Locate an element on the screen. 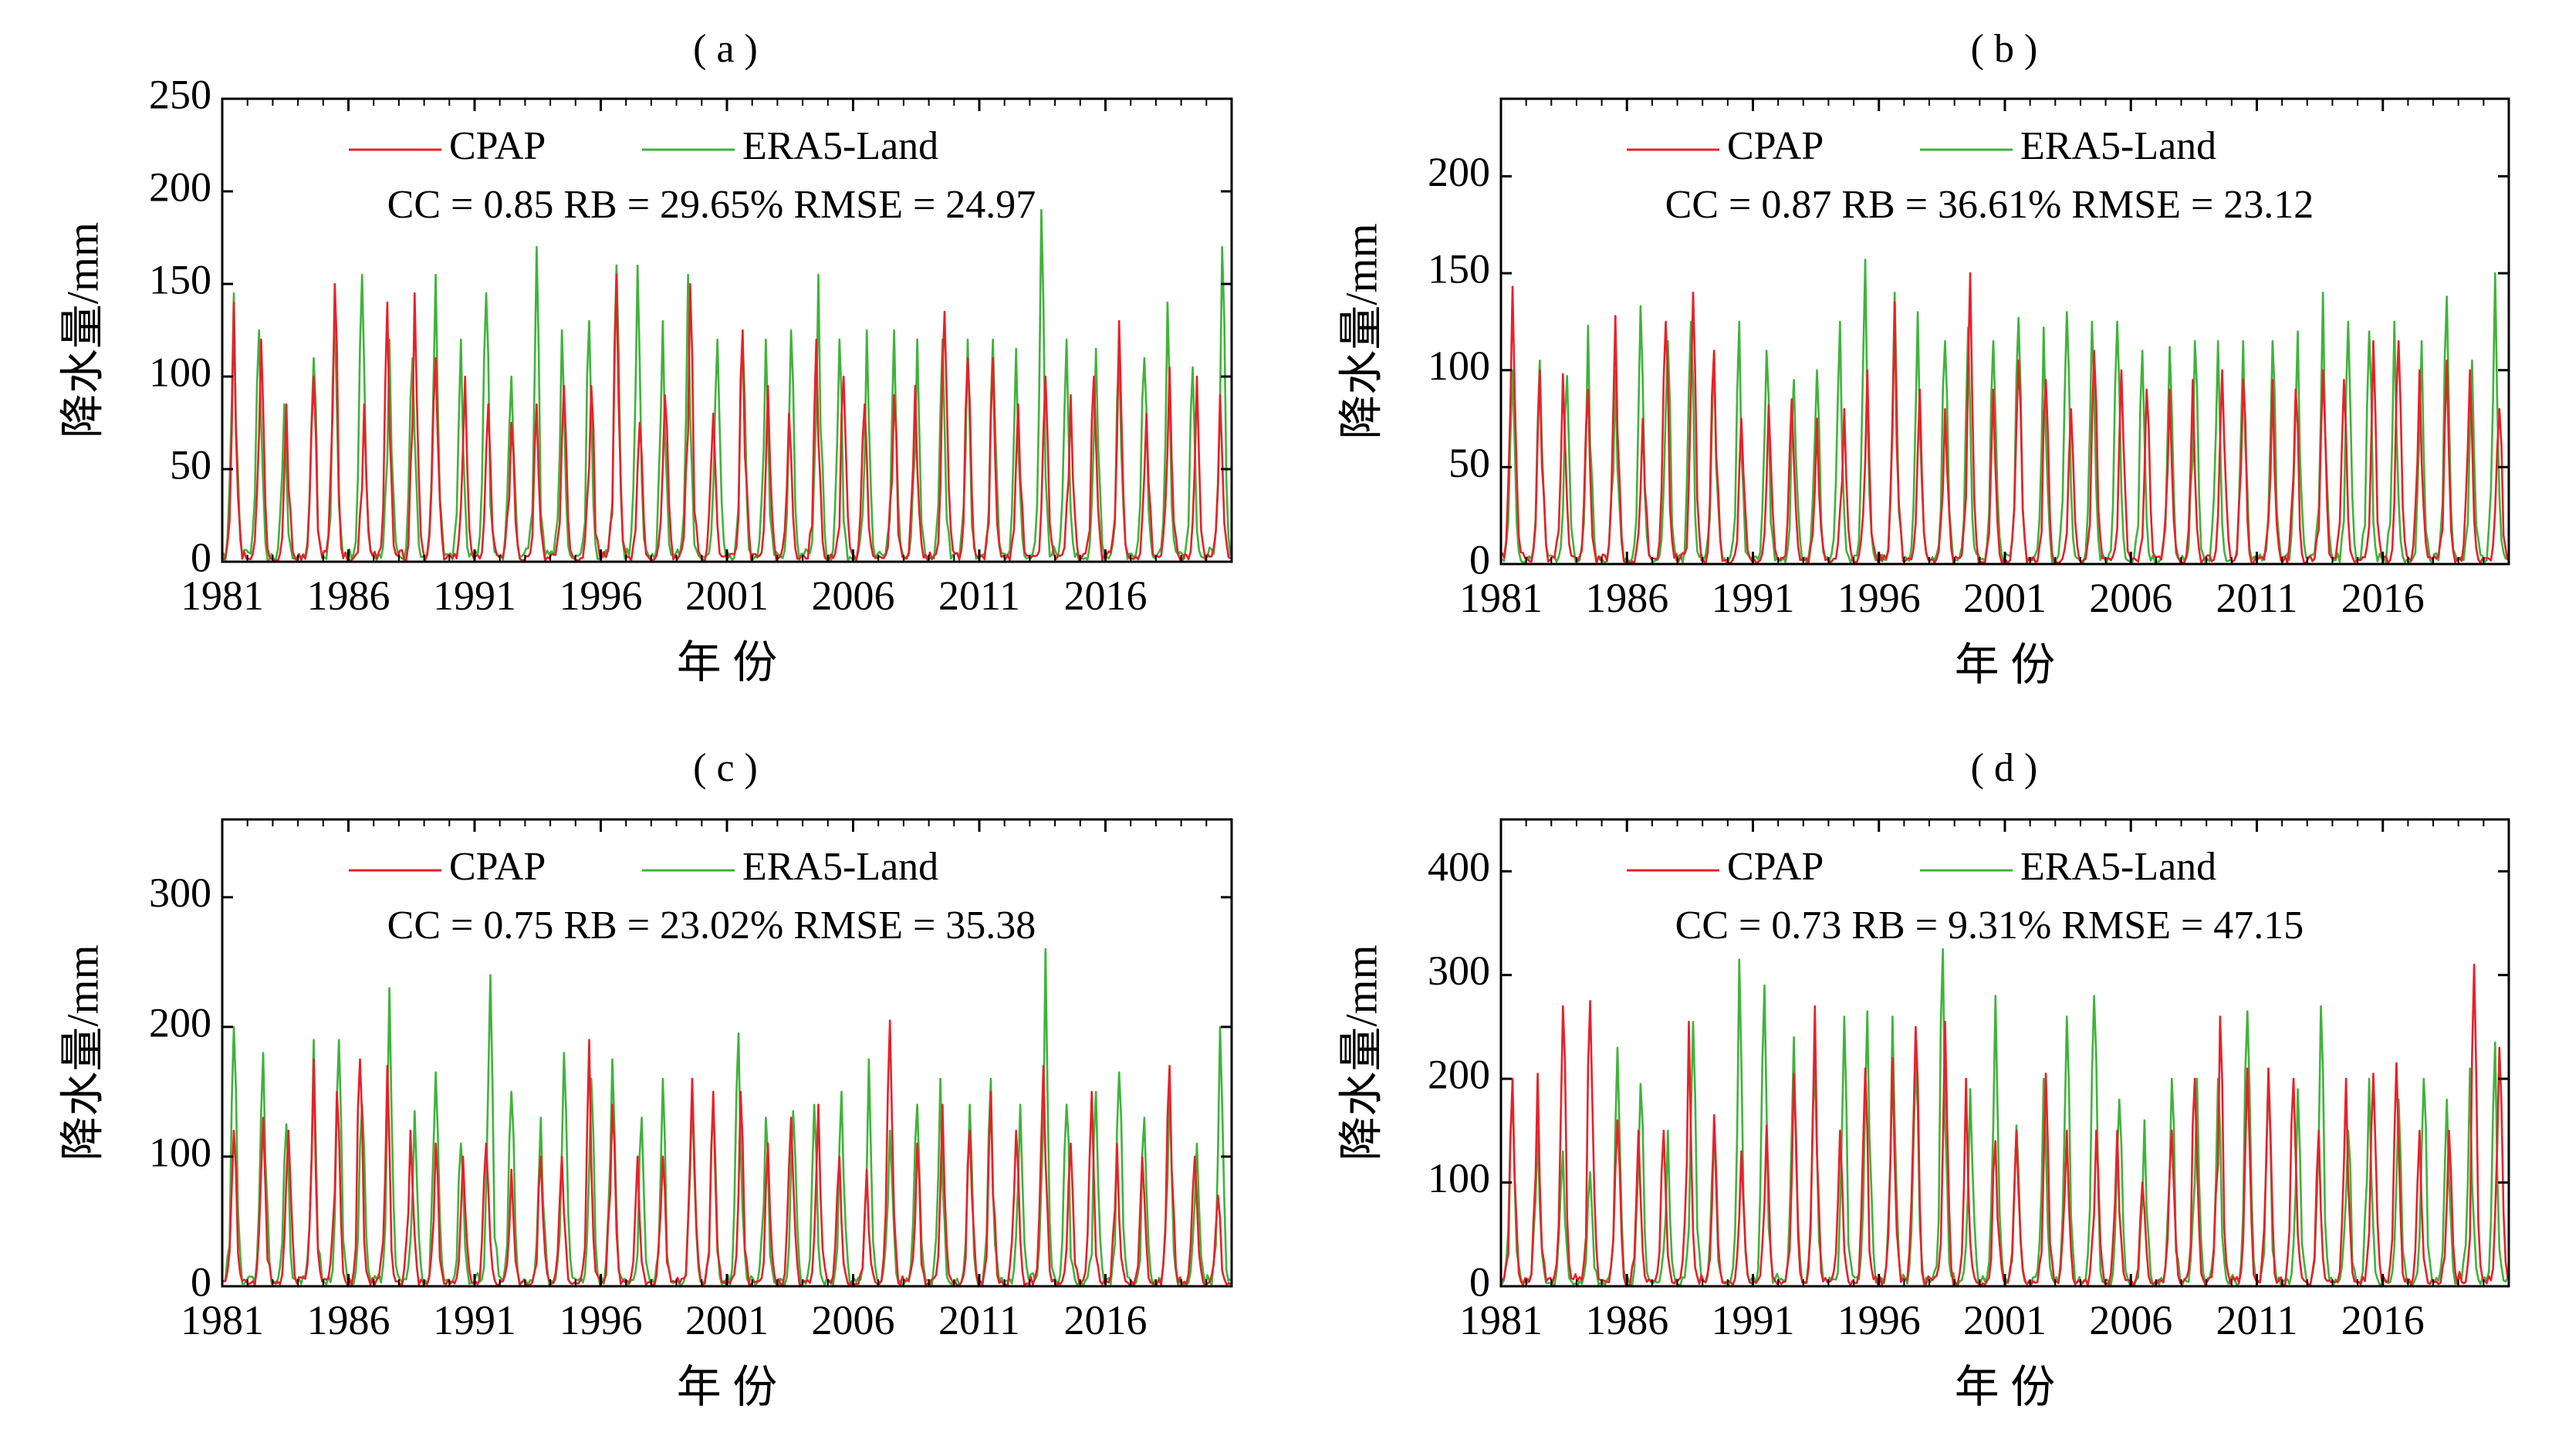  stats-annotation: CC = 0.87 RB = 36.61% RMSE = 23.12 is located at coordinates (1989, 205).